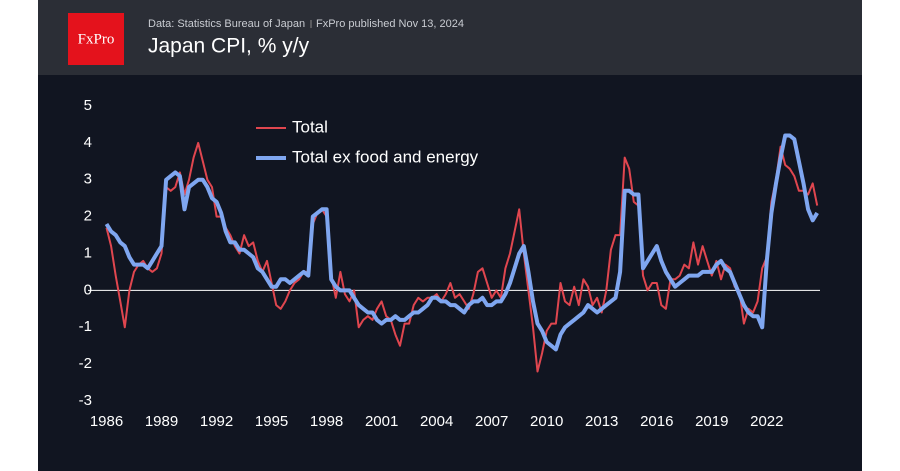  What do you see at coordinates (88, 179) in the screenshot?
I see `y-tick-label: 3` at bounding box center [88, 179].